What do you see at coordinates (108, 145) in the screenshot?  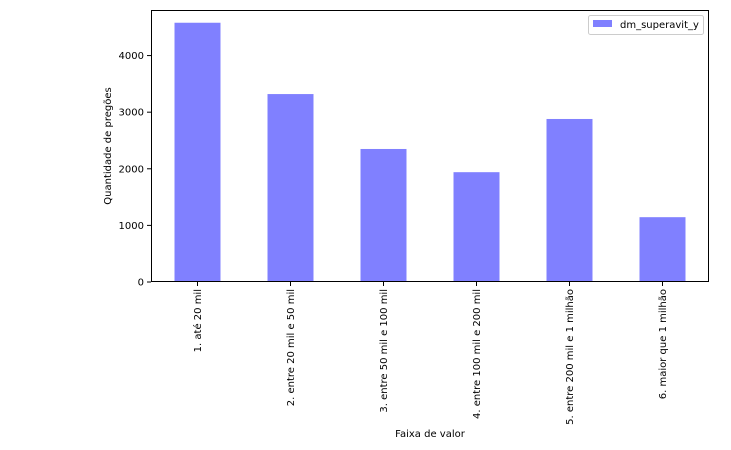 I see `y-axis-label: Quantidade de pregões` at bounding box center [108, 145].